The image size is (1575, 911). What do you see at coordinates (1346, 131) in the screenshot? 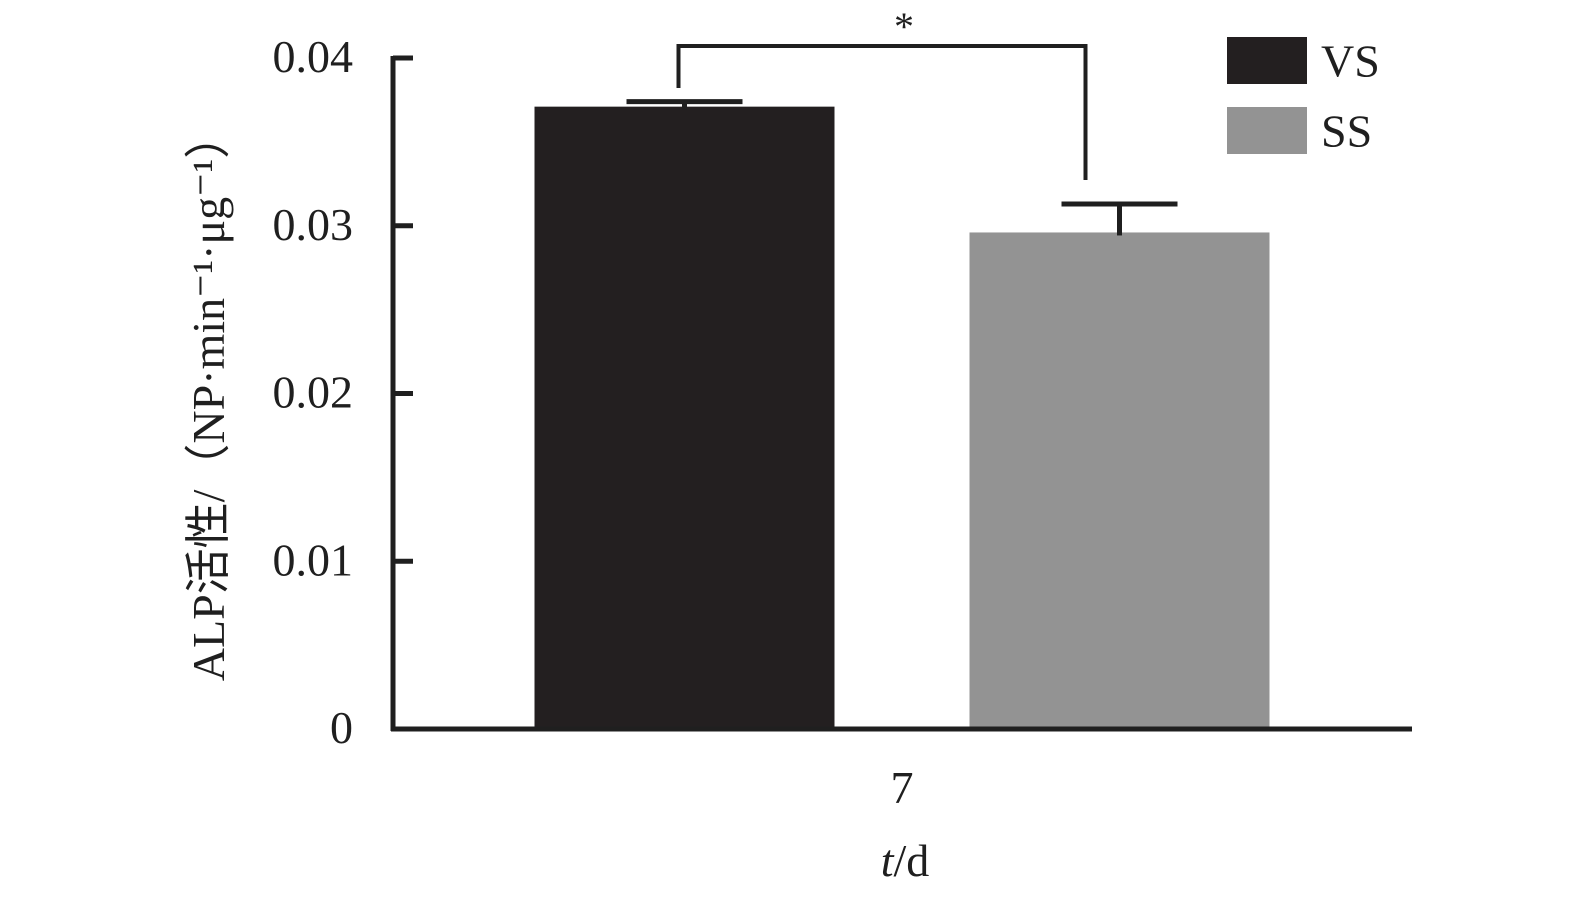
I see `legend-label-ss: SS` at bounding box center [1346, 131].